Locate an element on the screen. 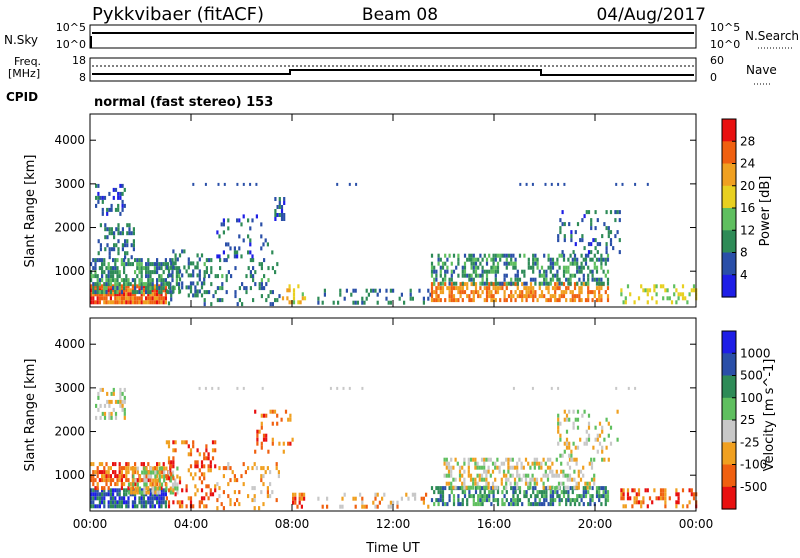 The height and width of the screenshot is (558, 800). nave-top-tick: 60 is located at coordinates (717, 60).